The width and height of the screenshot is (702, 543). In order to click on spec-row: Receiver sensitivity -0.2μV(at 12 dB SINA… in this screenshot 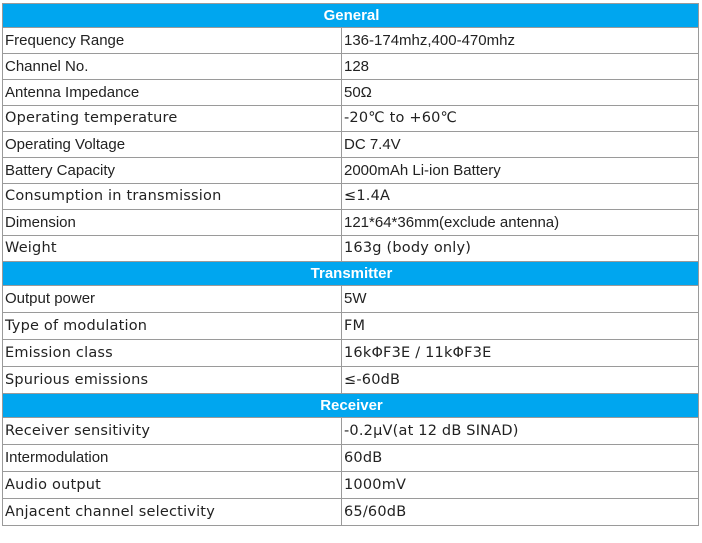, I will do `click(350, 431)`.